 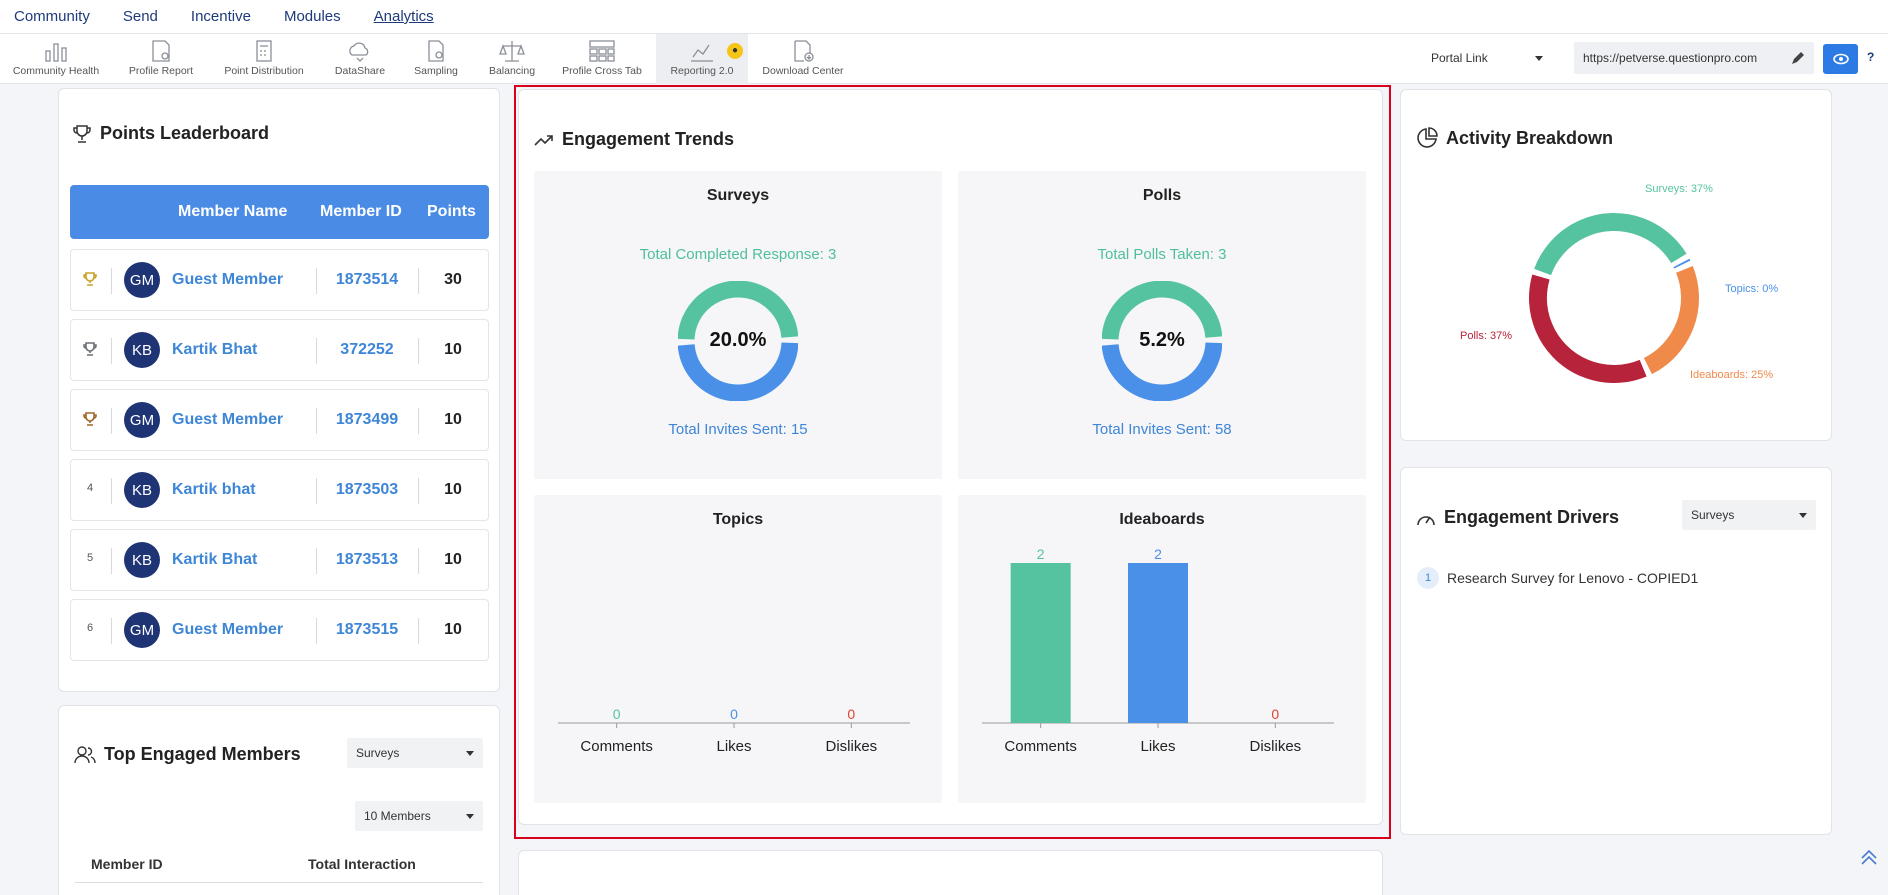 I want to click on pencil-icon, so click(x=1798, y=58).